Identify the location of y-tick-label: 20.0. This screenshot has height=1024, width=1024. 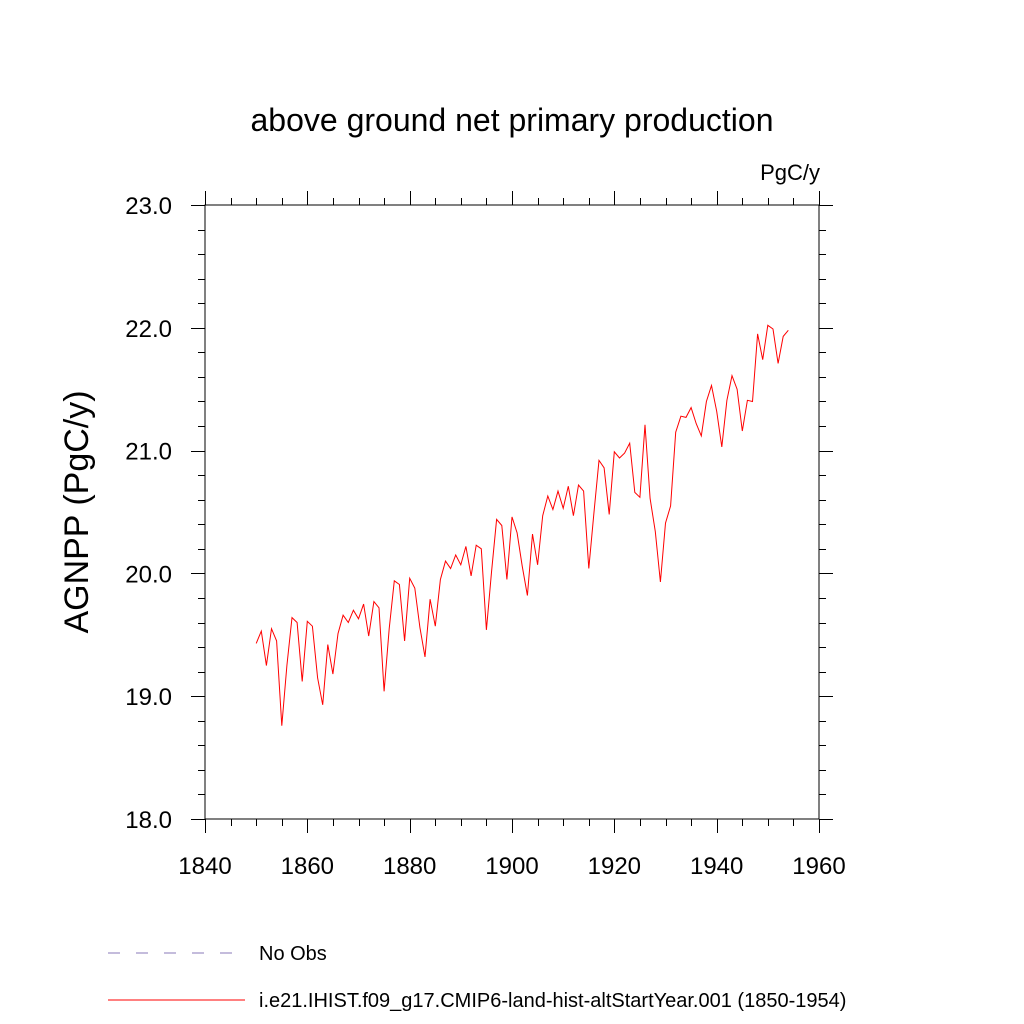
(148, 574).